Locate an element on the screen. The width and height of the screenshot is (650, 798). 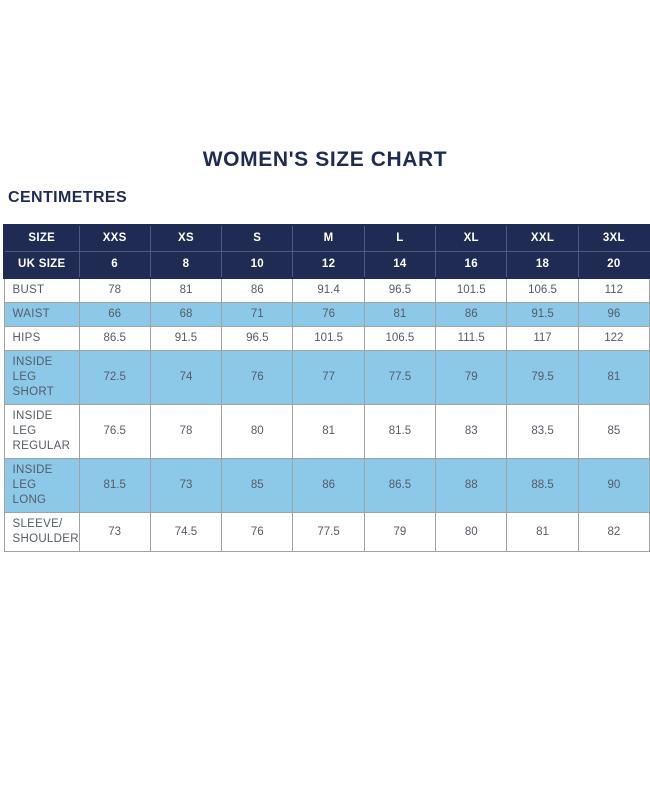
value-cell: 96 is located at coordinates (613, 314).